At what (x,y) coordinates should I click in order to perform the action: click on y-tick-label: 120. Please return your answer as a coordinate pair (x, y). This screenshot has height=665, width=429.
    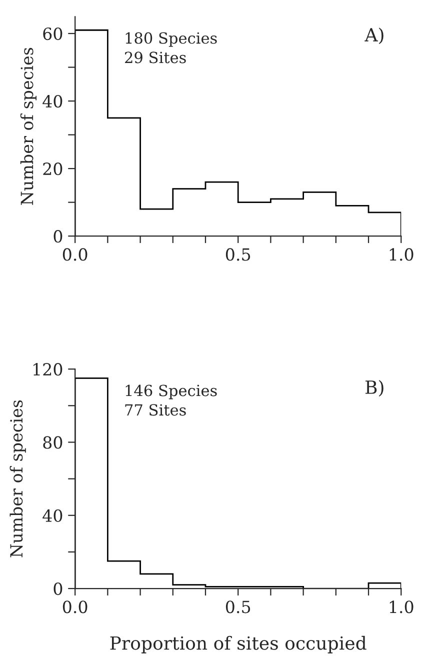
    Looking at the image, I should click on (47, 369).